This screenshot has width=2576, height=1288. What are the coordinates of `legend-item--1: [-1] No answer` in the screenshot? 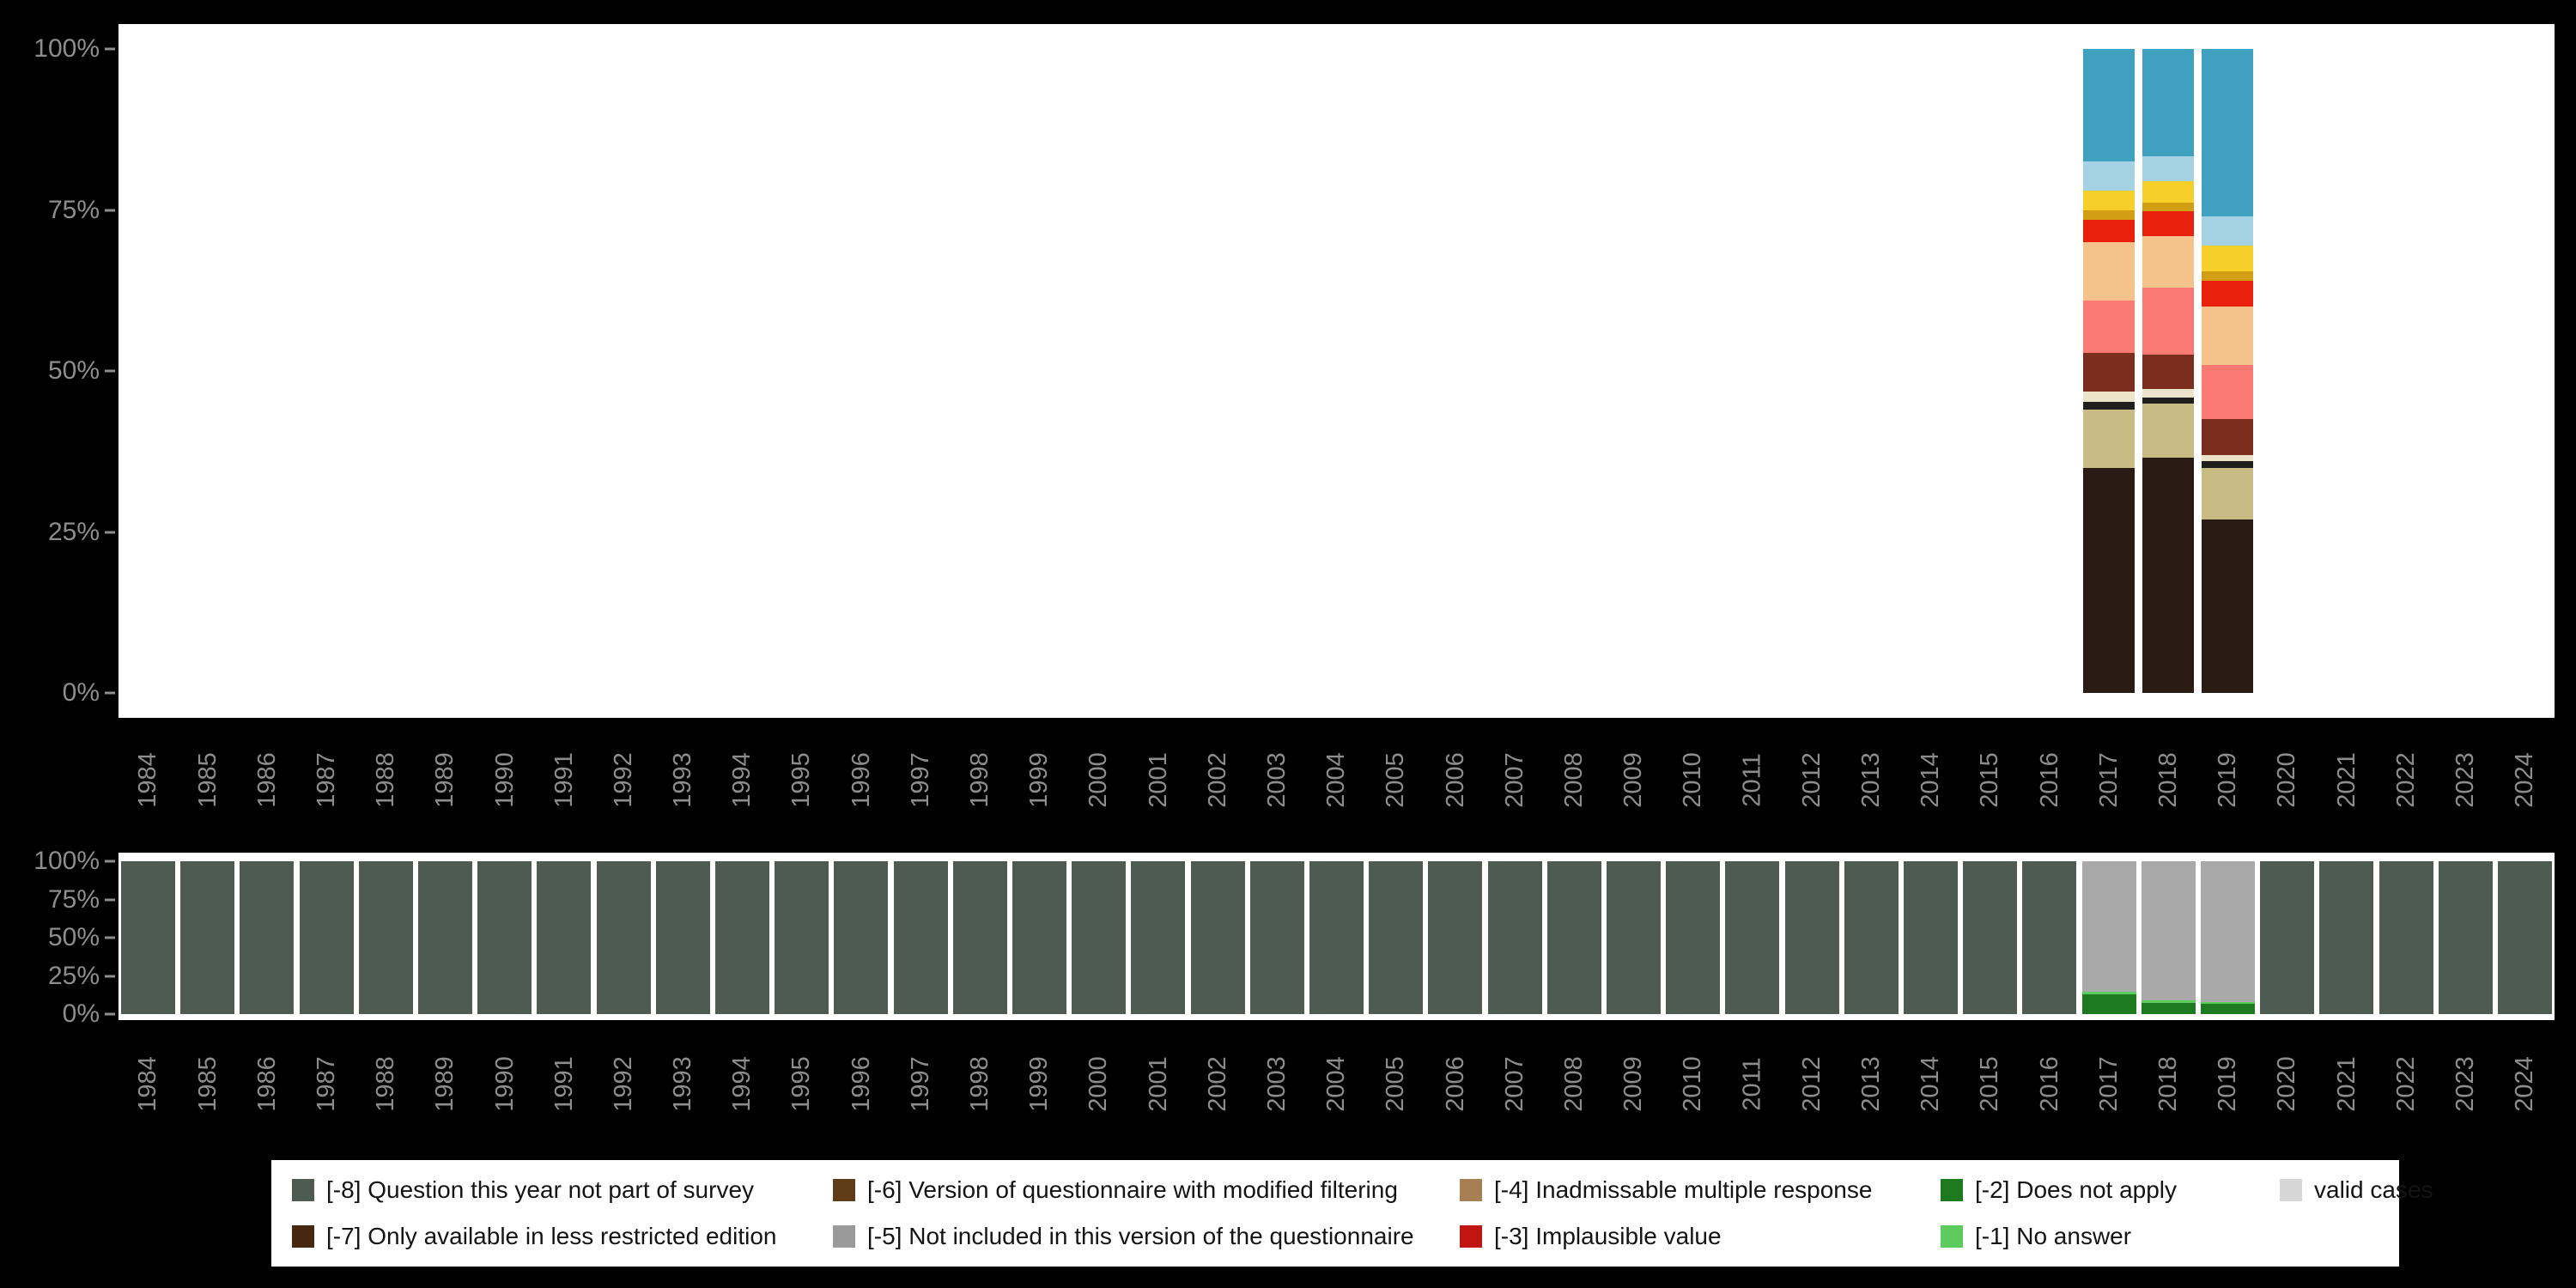 It's located at (2111, 1236).